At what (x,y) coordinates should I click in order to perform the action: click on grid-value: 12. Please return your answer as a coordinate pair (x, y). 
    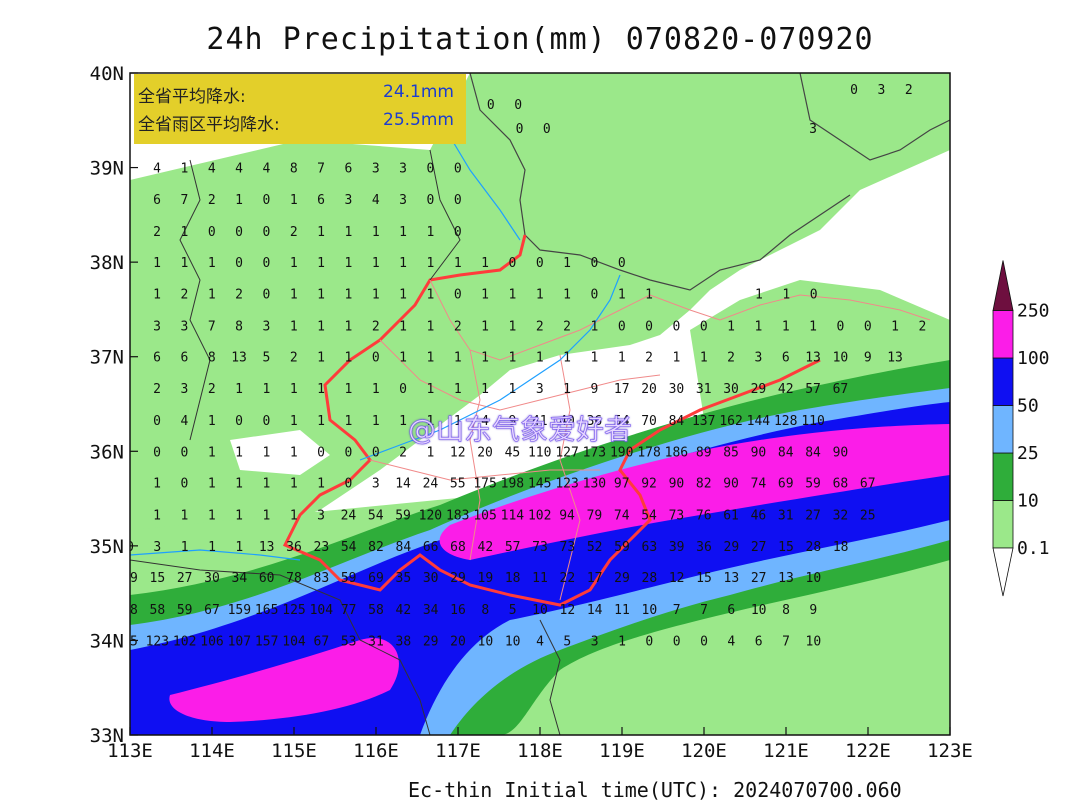
    Looking at the image, I should click on (458, 452).